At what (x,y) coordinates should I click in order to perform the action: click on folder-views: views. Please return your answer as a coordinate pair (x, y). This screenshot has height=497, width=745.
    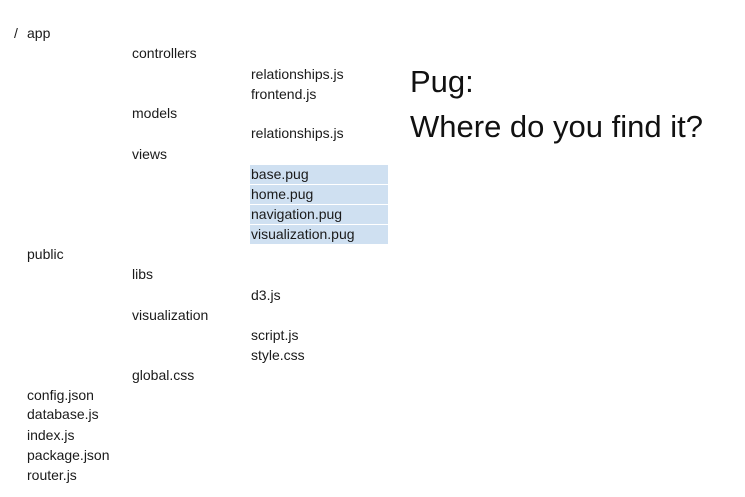
    Looking at the image, I should click on (150, 154).